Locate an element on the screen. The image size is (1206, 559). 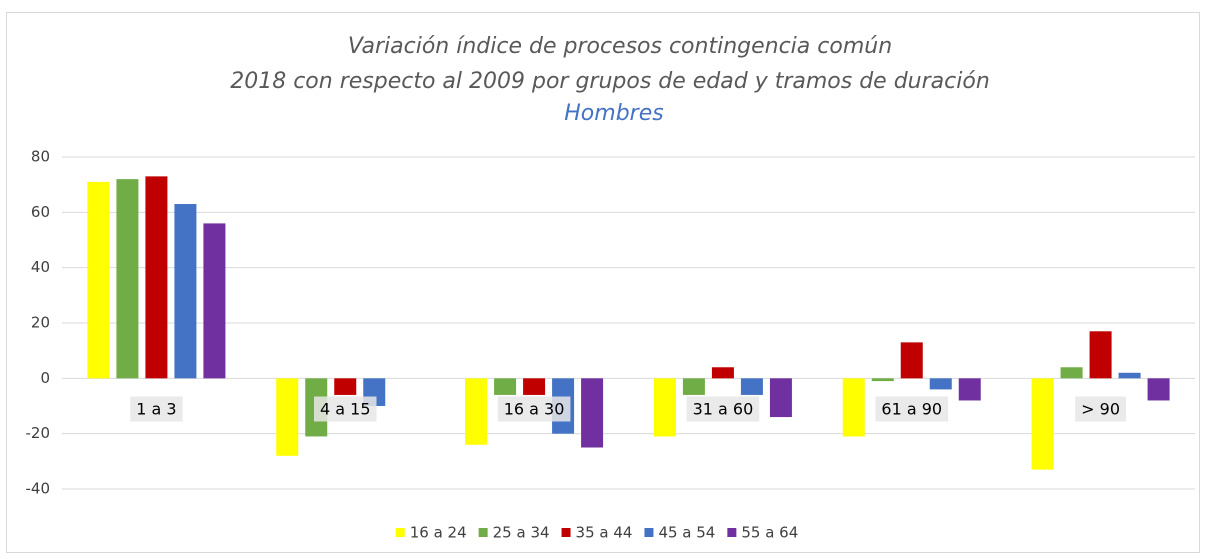
chart-subtitle: Hombres is located at coordinates (613, 113).